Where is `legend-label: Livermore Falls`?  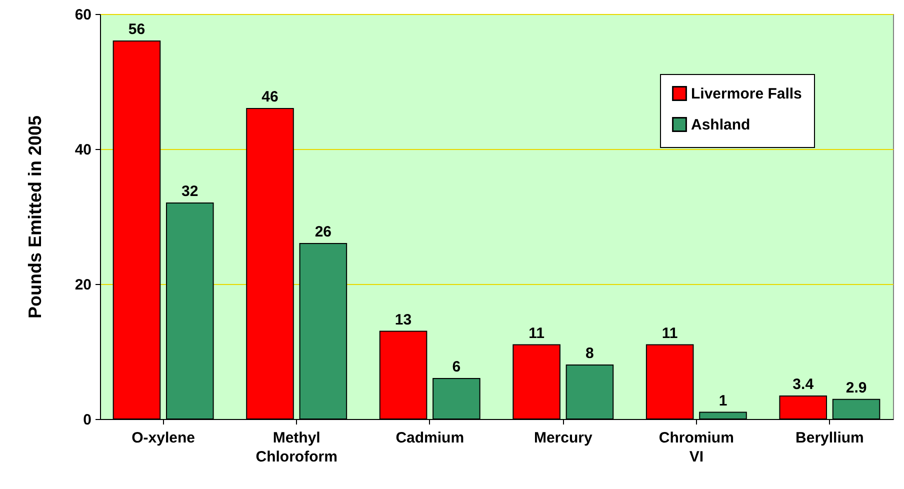
legend-label: Livermore Falls is located at coordinates (746, 94).